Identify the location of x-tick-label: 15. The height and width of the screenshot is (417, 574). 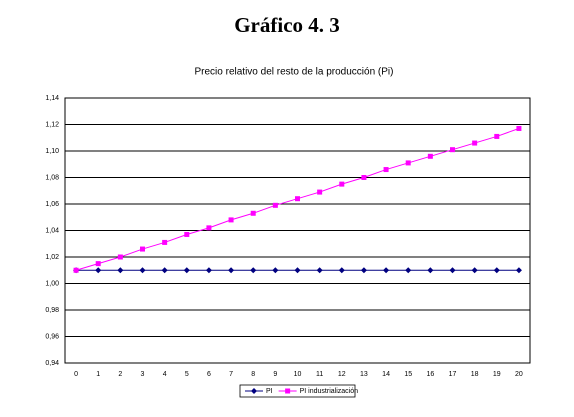
(408, 374).